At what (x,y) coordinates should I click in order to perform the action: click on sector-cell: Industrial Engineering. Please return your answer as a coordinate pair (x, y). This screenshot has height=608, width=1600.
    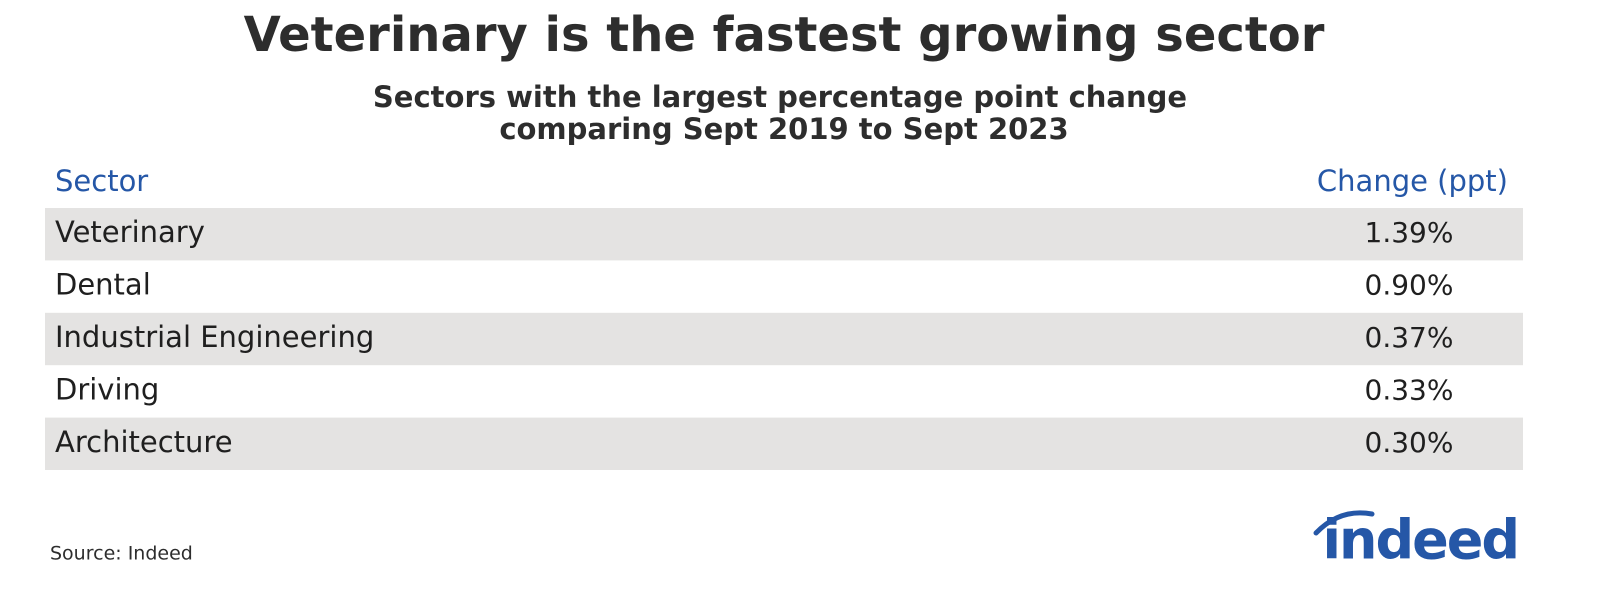
    Looking at the image, I should click on (214, 337).